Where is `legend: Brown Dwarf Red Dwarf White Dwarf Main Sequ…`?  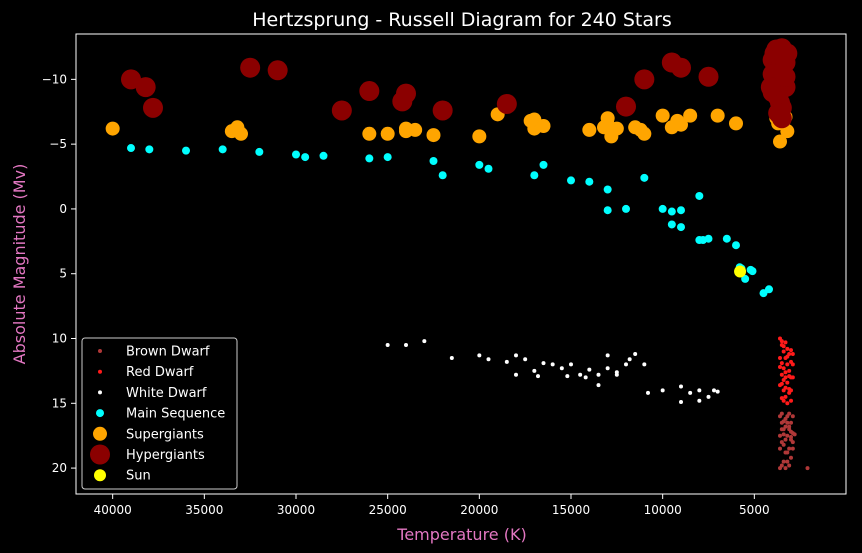
legend: Brown Dwarf Red Dwarf White Dwarf Main Sequ… is located at coordinates (159, 413).